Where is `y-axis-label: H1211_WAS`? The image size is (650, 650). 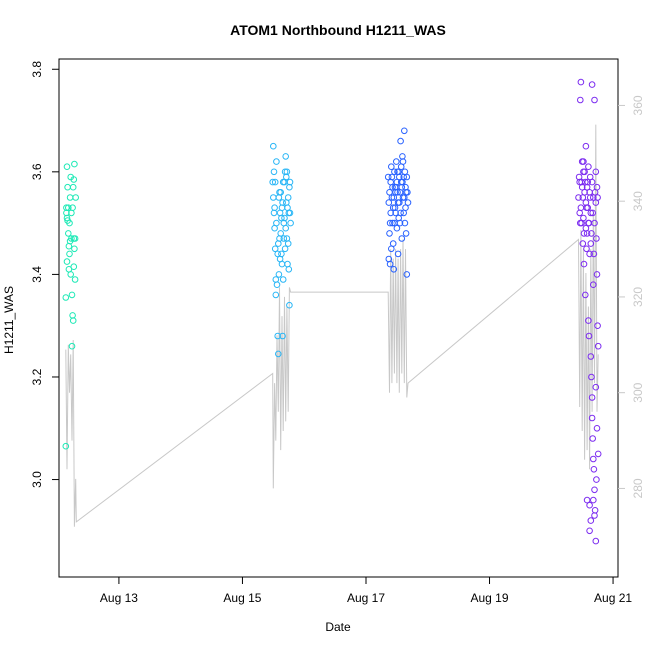
y-axis-label: H1211_WAS is located at coordinates (9, 320).